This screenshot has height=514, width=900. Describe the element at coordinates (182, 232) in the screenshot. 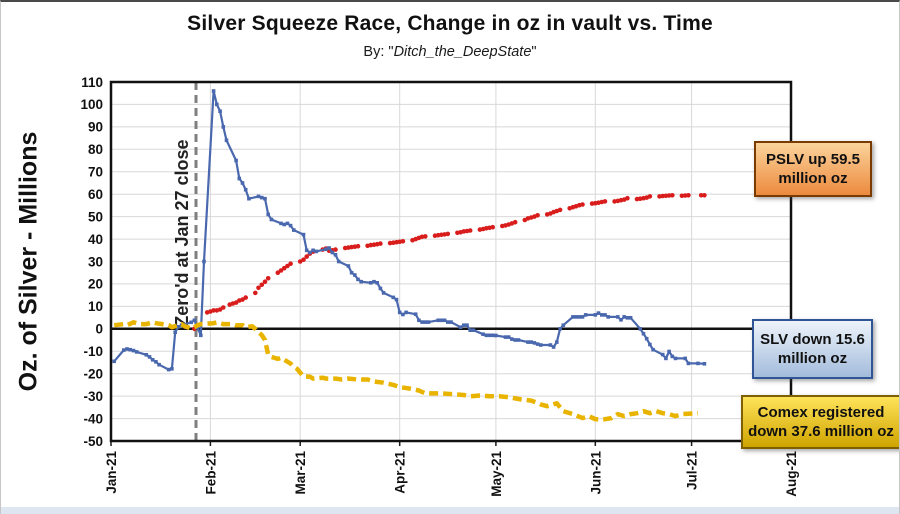

I see `zeroed-annotation-label: Zero'd at Jan 27 close` at that location.